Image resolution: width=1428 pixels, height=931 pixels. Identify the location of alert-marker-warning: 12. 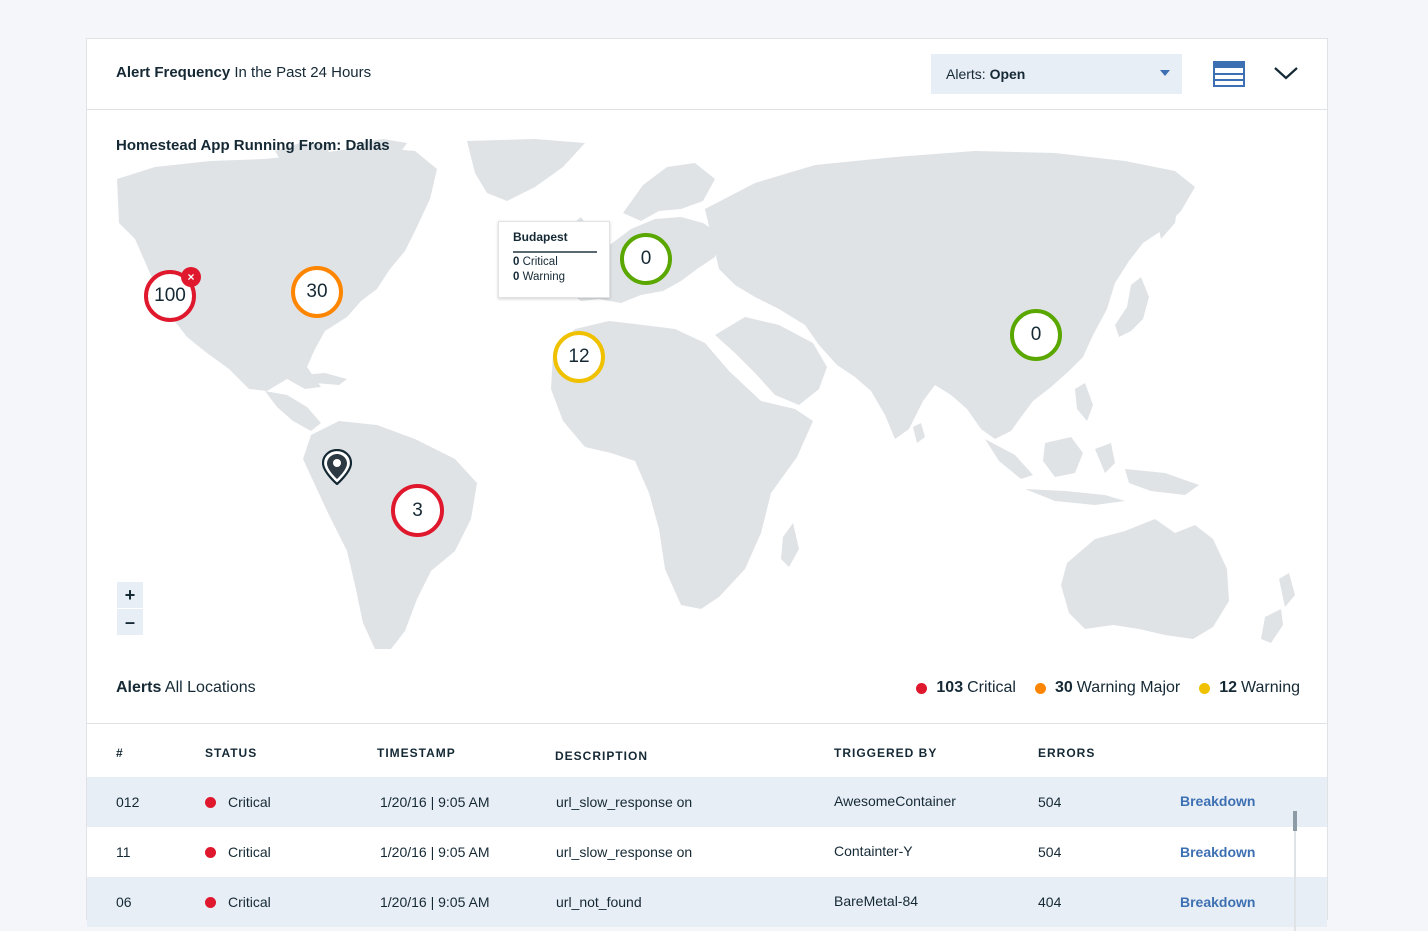
(579, 357).